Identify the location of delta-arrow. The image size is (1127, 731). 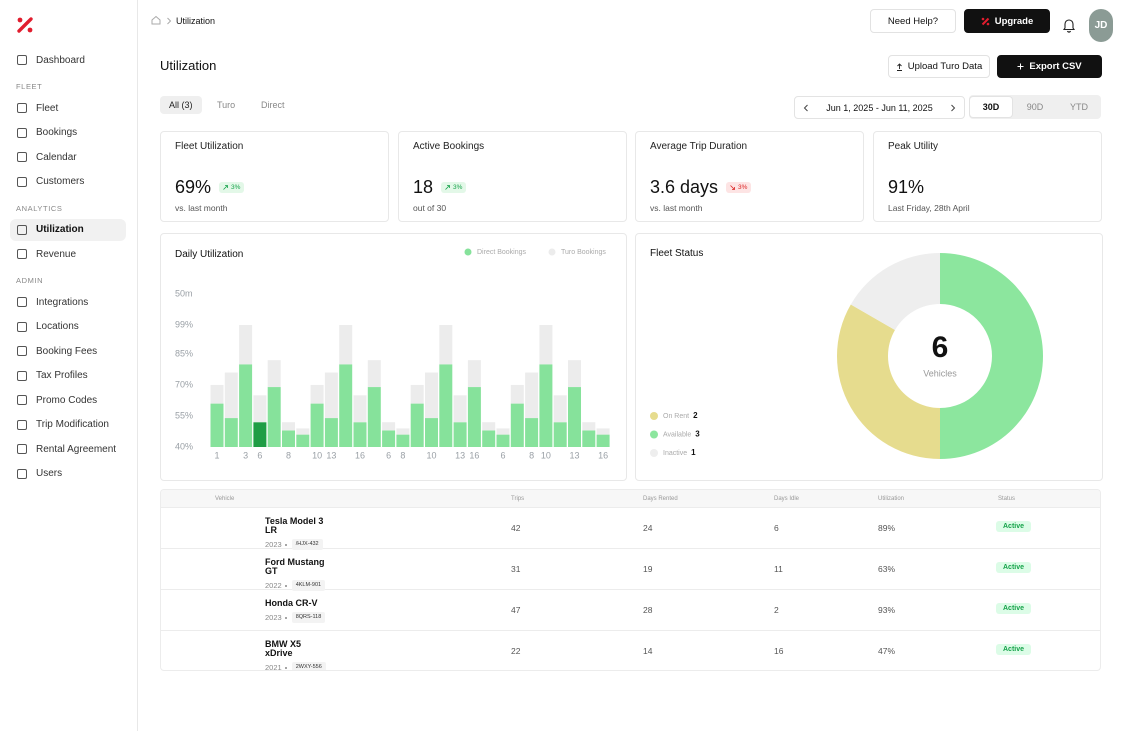
(225, 187).